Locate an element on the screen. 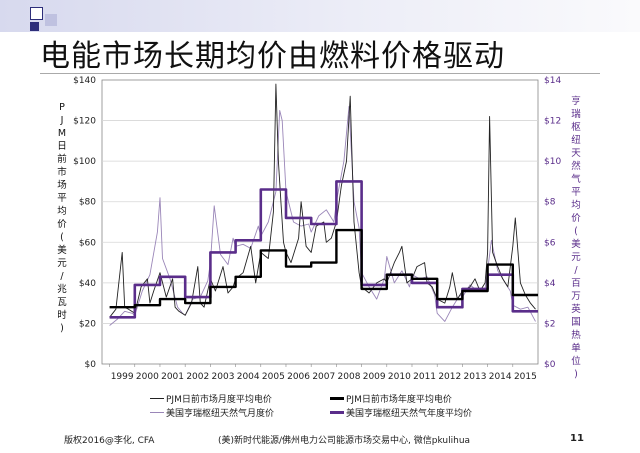  right-axis-tick-label: $2 is located at coordinates (549, 324).